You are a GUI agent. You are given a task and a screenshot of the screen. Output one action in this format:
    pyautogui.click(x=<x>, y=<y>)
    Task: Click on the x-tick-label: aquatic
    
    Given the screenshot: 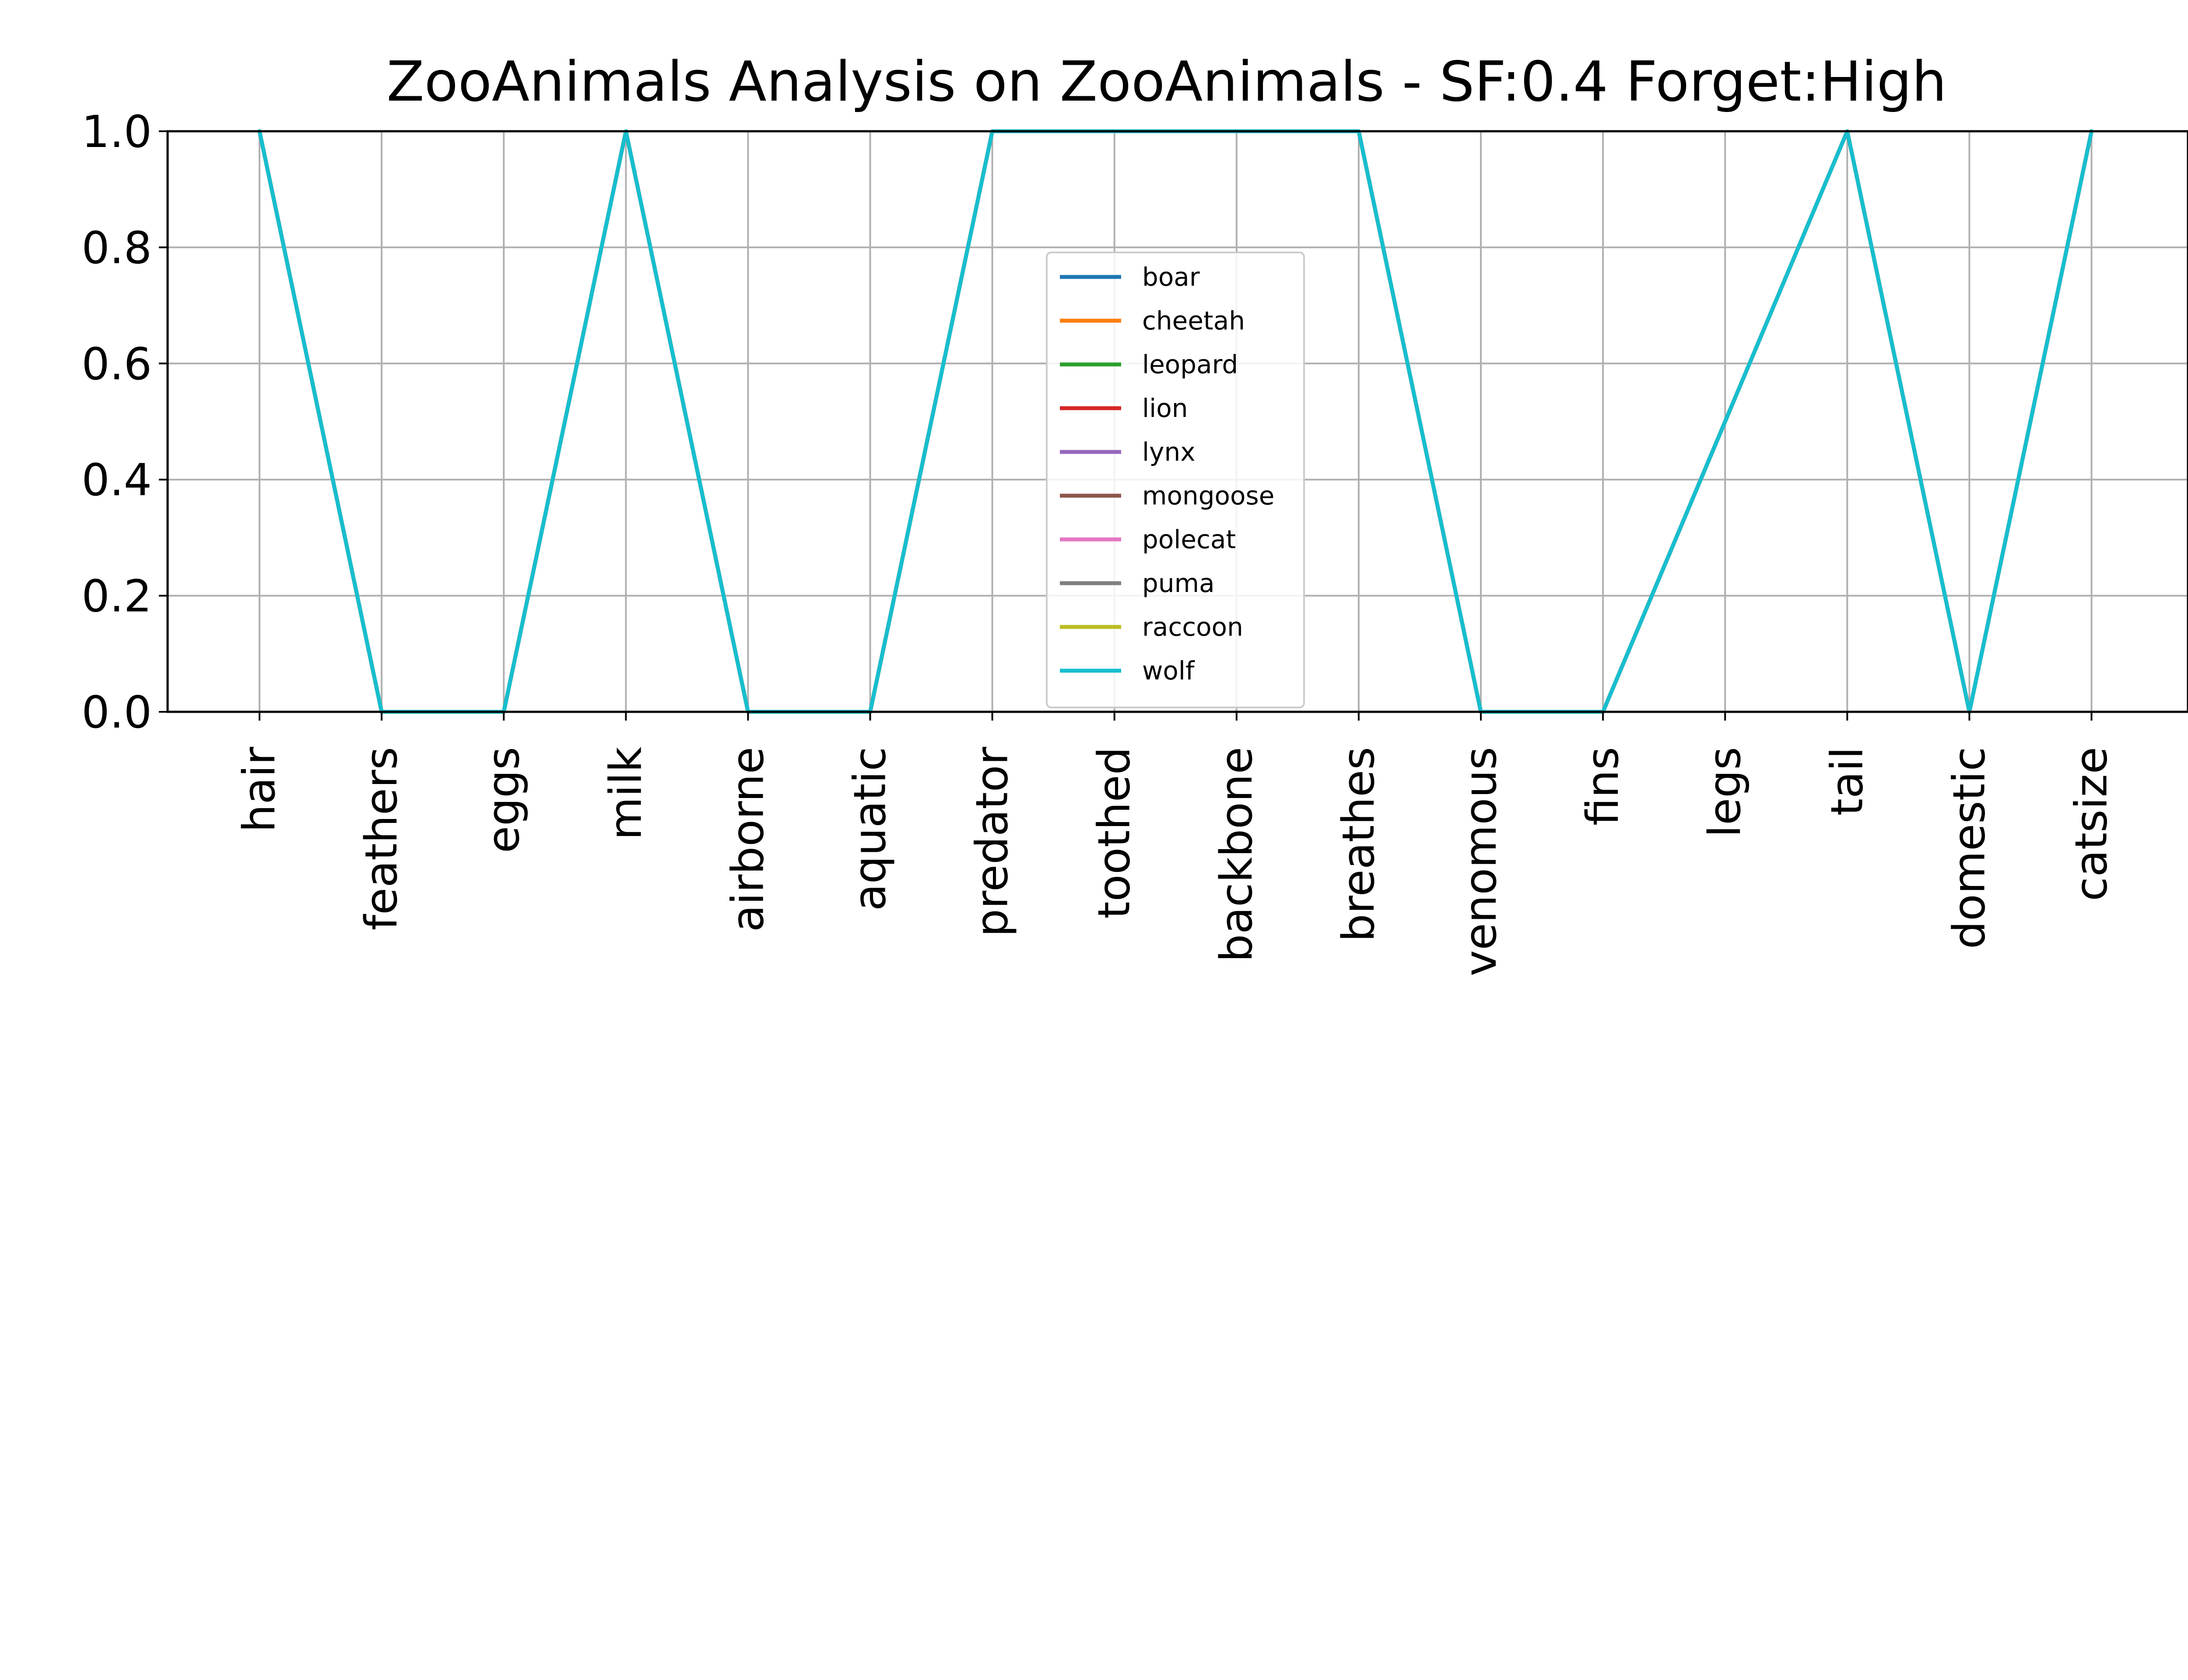 What is the action you would take?
    pyautogui.click(x=870, y=829)
    